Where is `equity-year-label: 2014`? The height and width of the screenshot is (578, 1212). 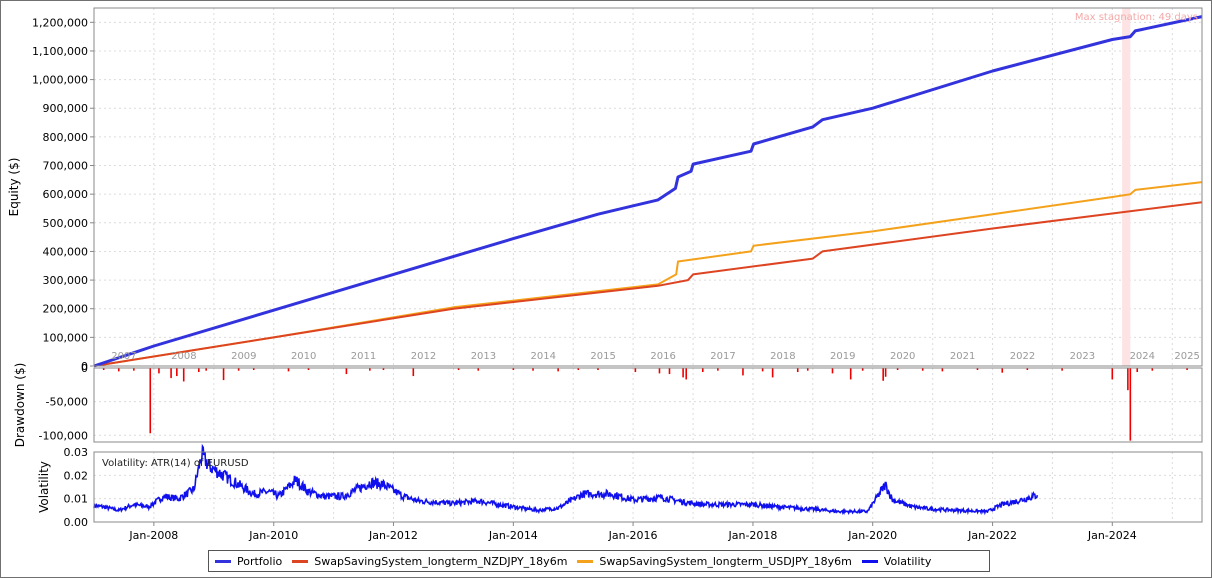 equity-year-label: 2014 is located at coordinates (543, 356).